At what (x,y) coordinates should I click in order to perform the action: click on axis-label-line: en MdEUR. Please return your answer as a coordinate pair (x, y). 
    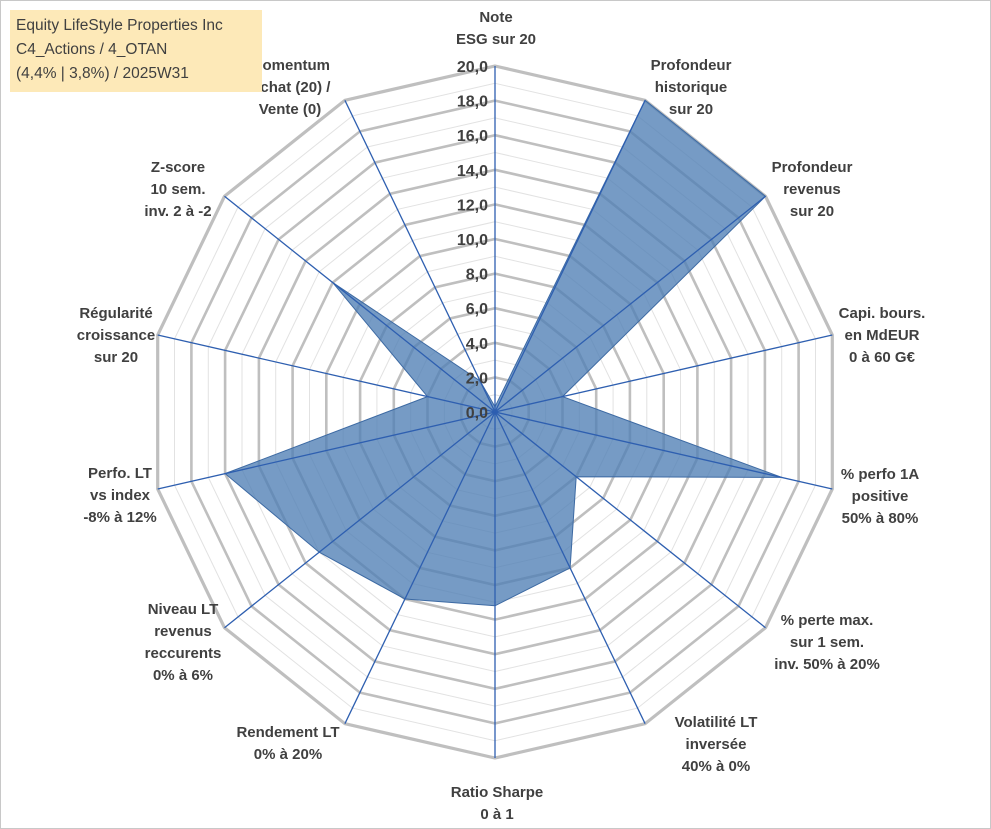
    Looking at the image, I should click on (882, 335).